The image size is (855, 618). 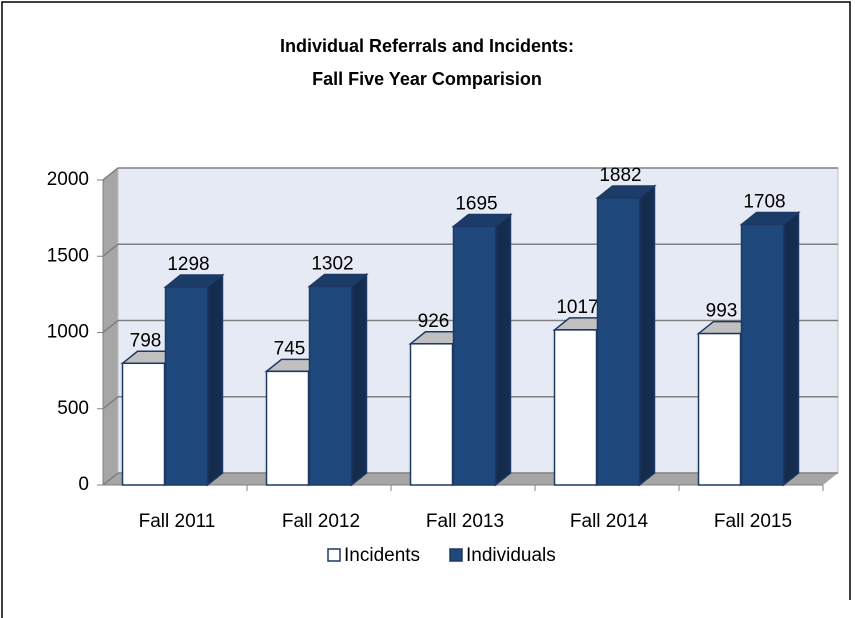 What do you see at coordinates (68, 255) in the screenshot?
I see `y-tick-label: 1500` at bounding box center [68, 255].